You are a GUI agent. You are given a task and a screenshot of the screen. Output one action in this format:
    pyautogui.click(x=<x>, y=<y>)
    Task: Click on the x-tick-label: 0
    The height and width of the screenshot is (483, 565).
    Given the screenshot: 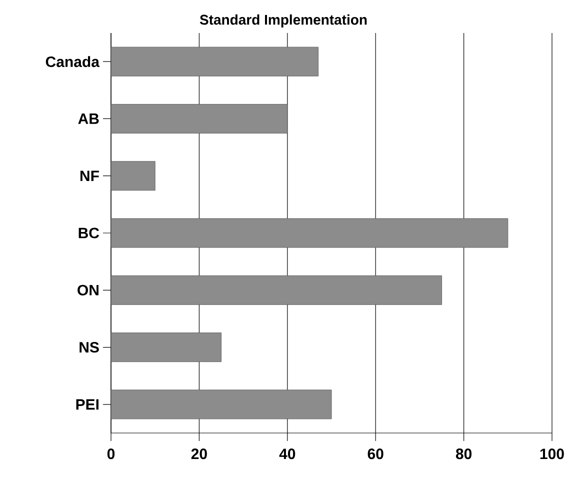 What is the action you would take?
    pyautogui.click(x=111, y=454)
    